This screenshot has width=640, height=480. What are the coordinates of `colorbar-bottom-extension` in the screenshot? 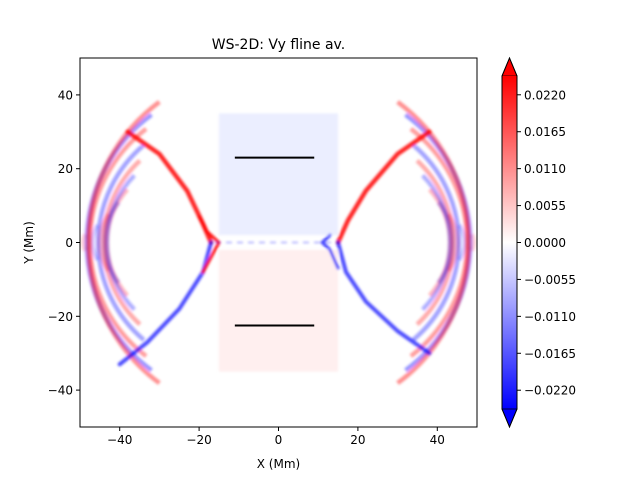 It's located at (509, 418).